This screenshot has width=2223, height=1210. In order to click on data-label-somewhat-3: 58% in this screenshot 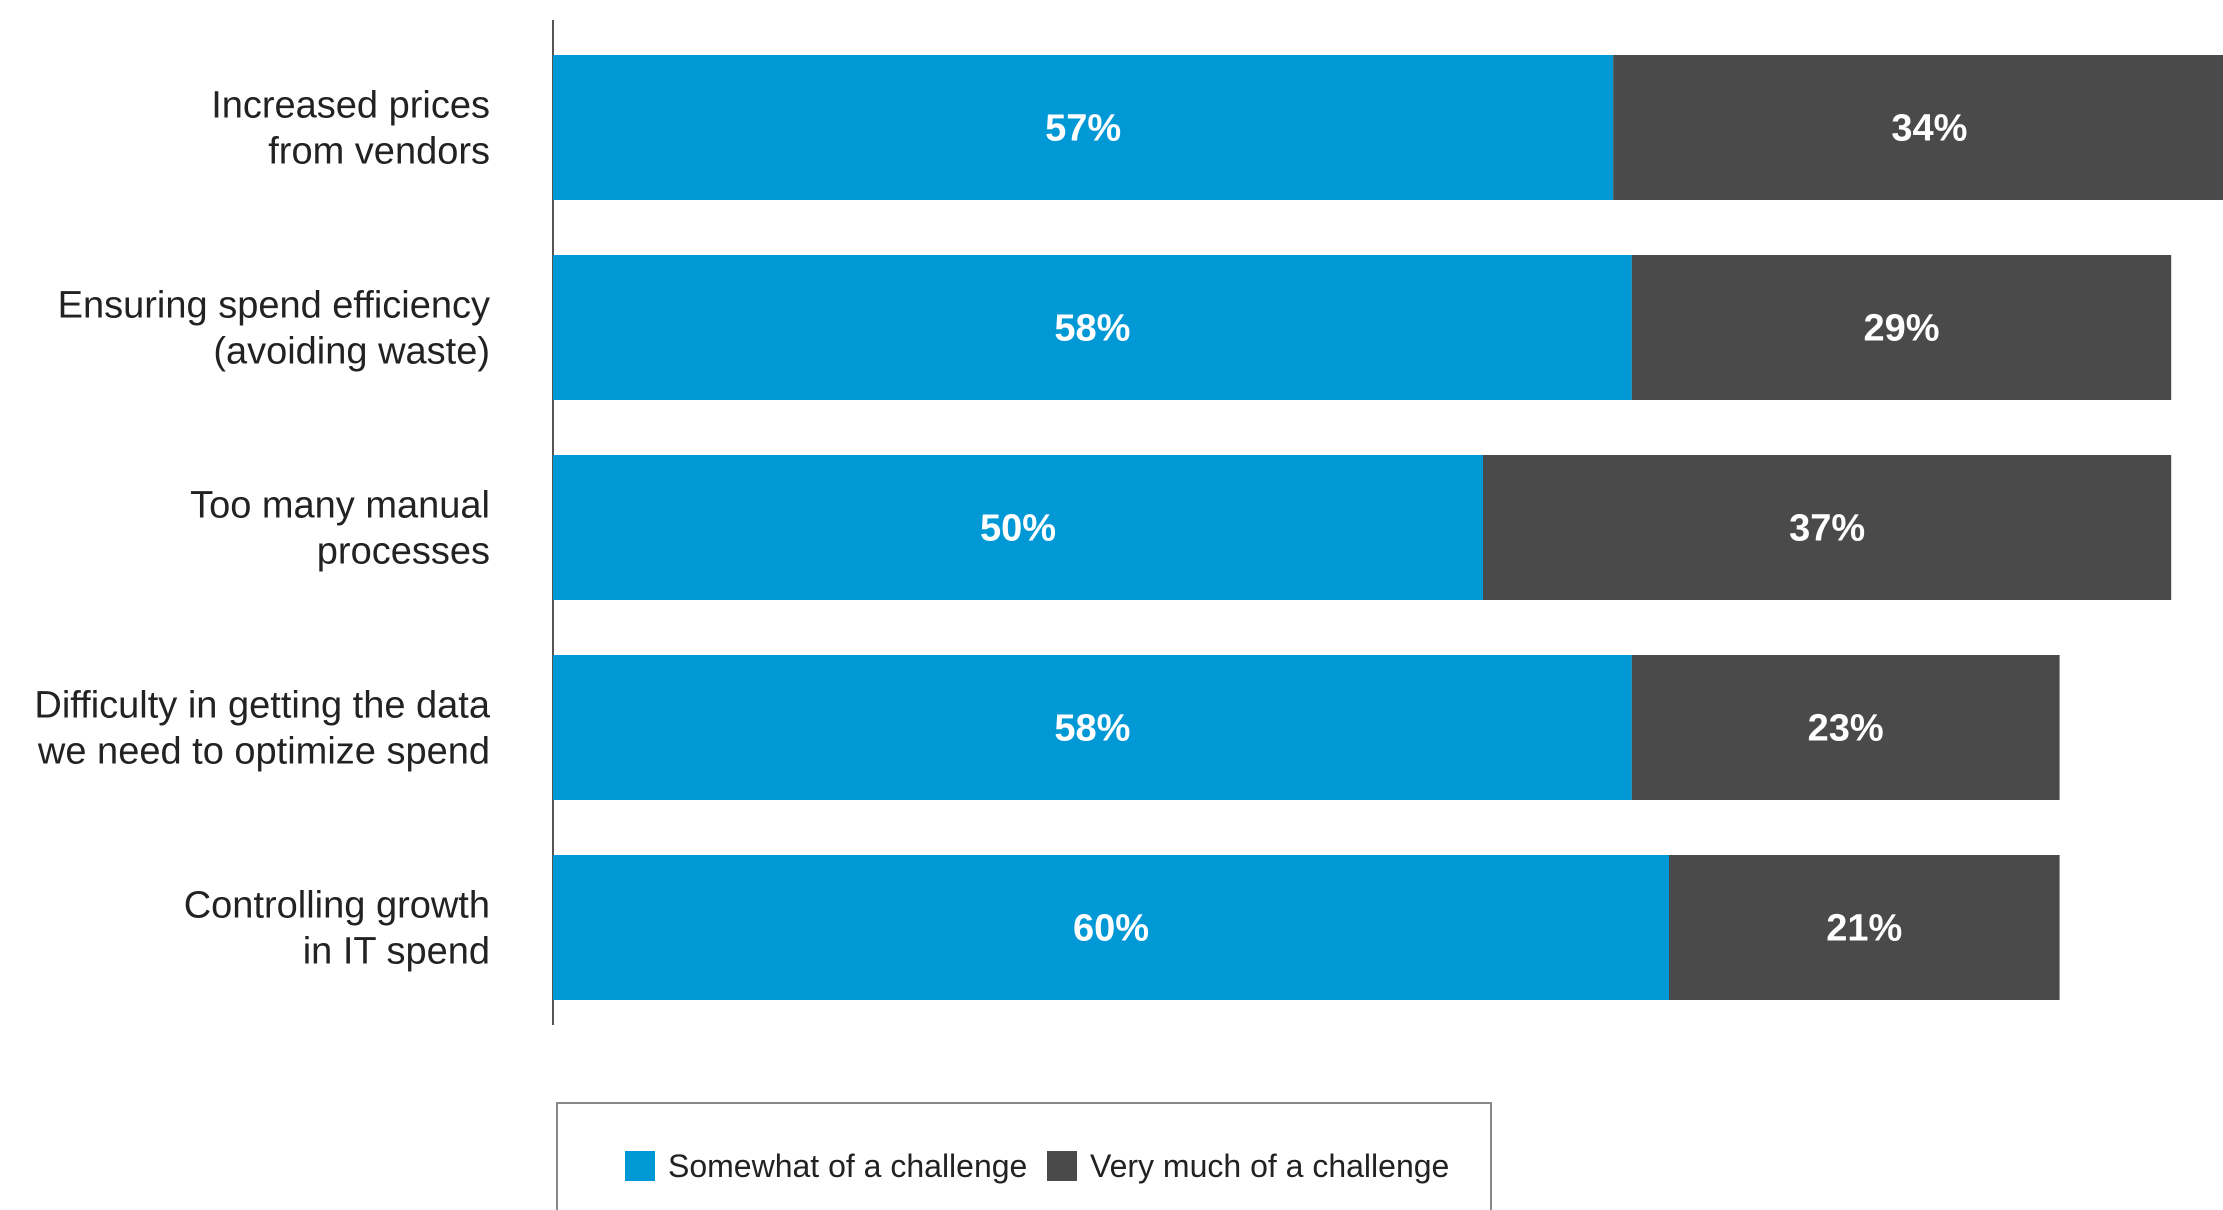, I will do `click(1092, 729)`.